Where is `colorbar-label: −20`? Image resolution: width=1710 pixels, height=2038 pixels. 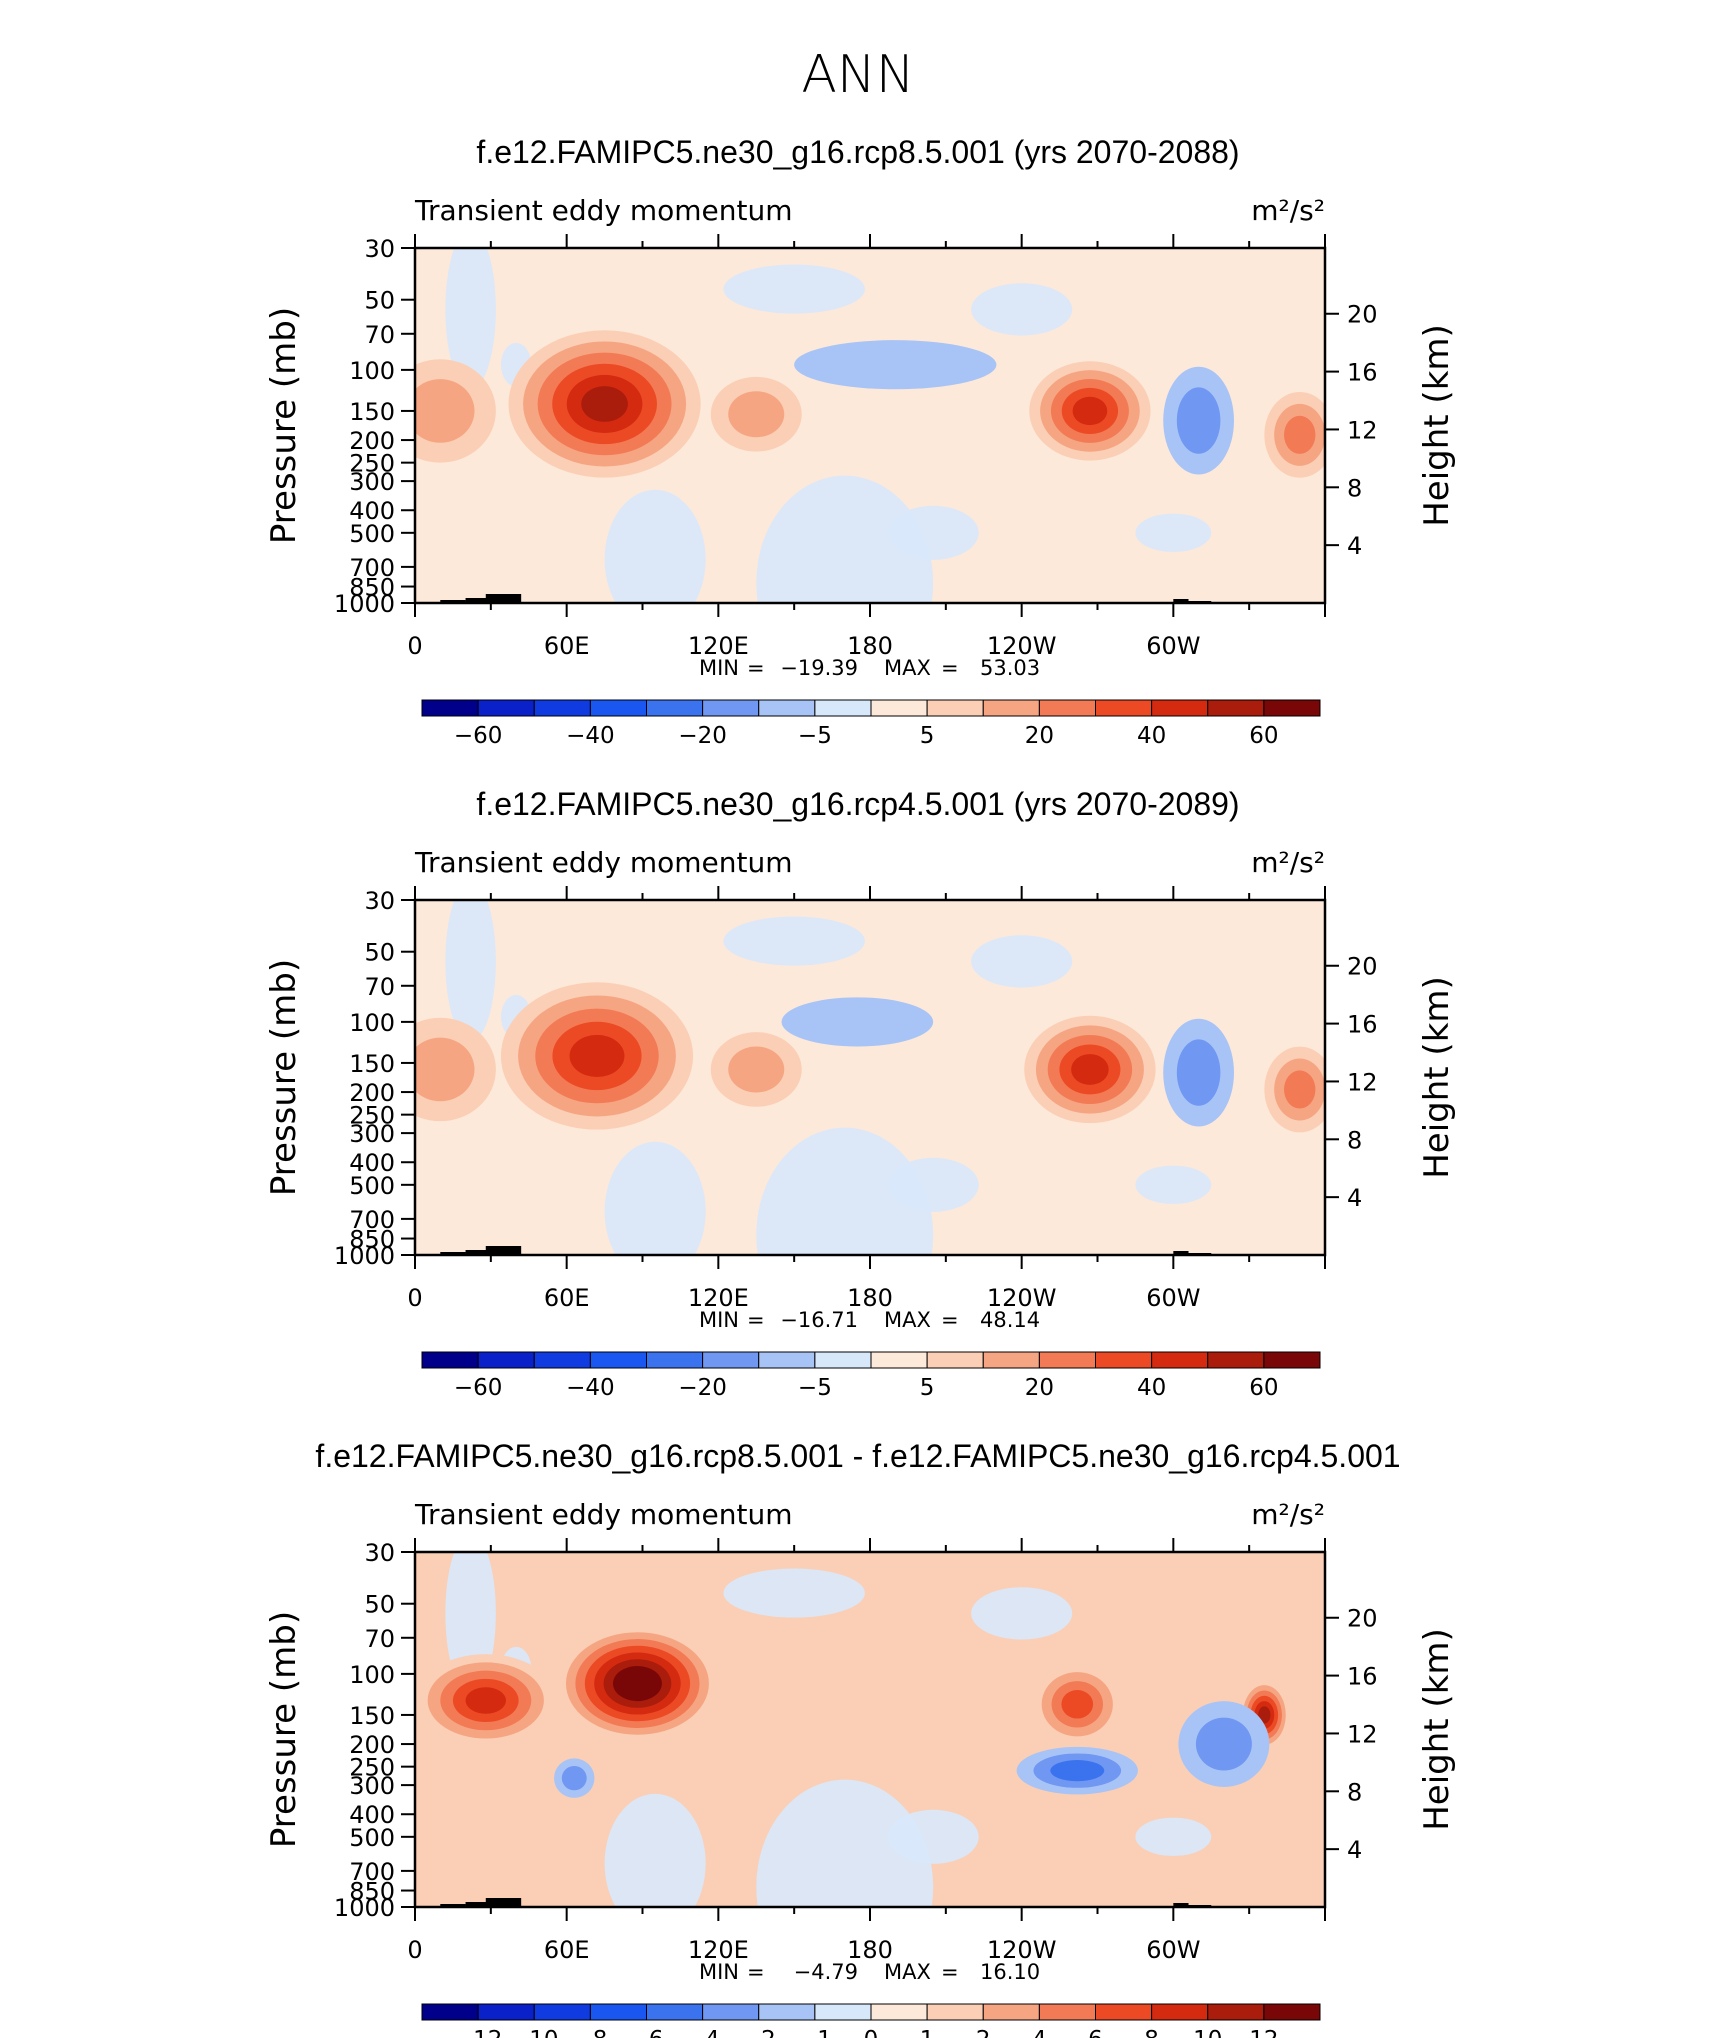
colorbar-label: −20 is located at coordinates (702, 736).